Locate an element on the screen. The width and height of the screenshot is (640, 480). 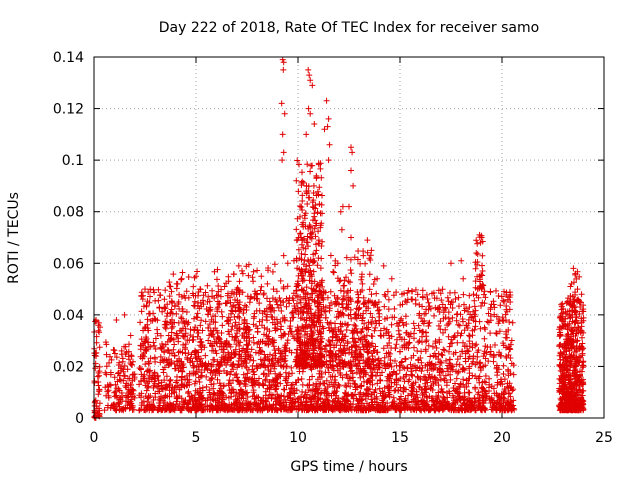
x-tick-label: 25 is located at coordinates (604, 438).